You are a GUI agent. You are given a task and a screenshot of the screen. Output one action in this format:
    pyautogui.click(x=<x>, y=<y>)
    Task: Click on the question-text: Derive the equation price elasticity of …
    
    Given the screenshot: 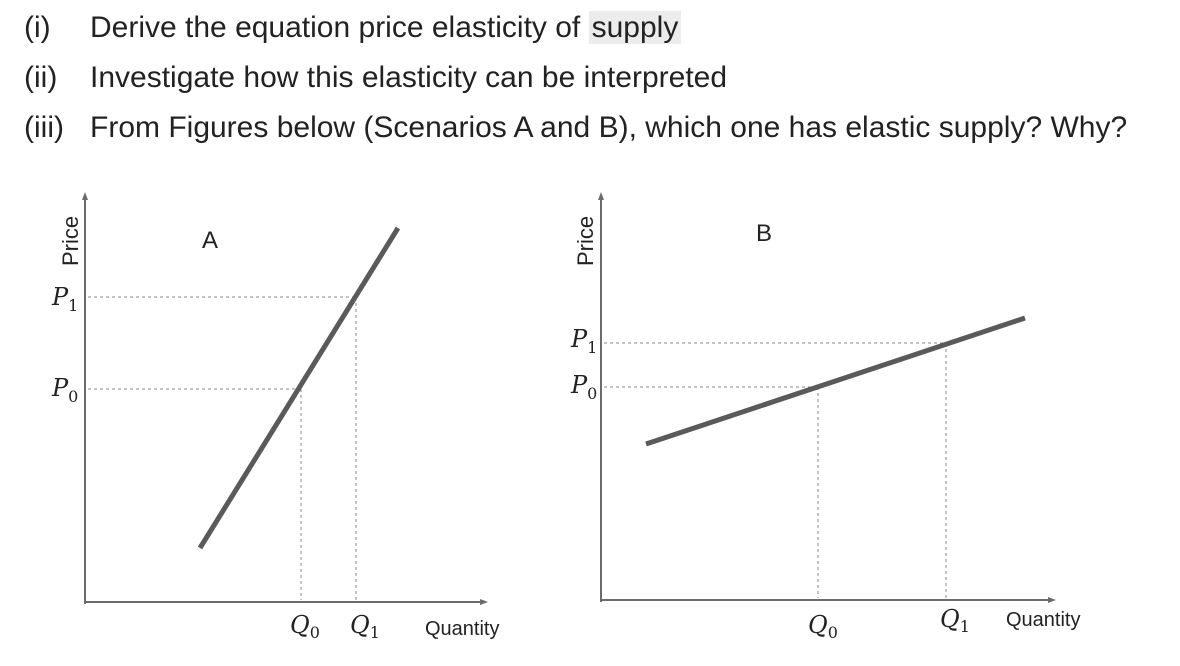 What is the action you would take?
    pyautogui.click(x=386, y=28)
    